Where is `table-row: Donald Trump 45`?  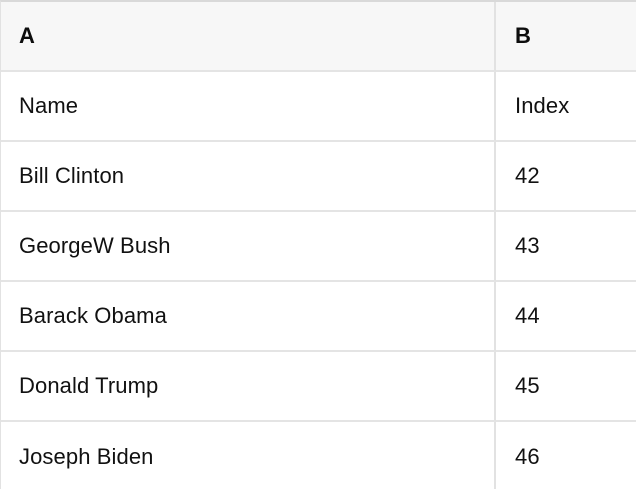 table-row: Donald Trump 45 is located at coordinates (318, 387).